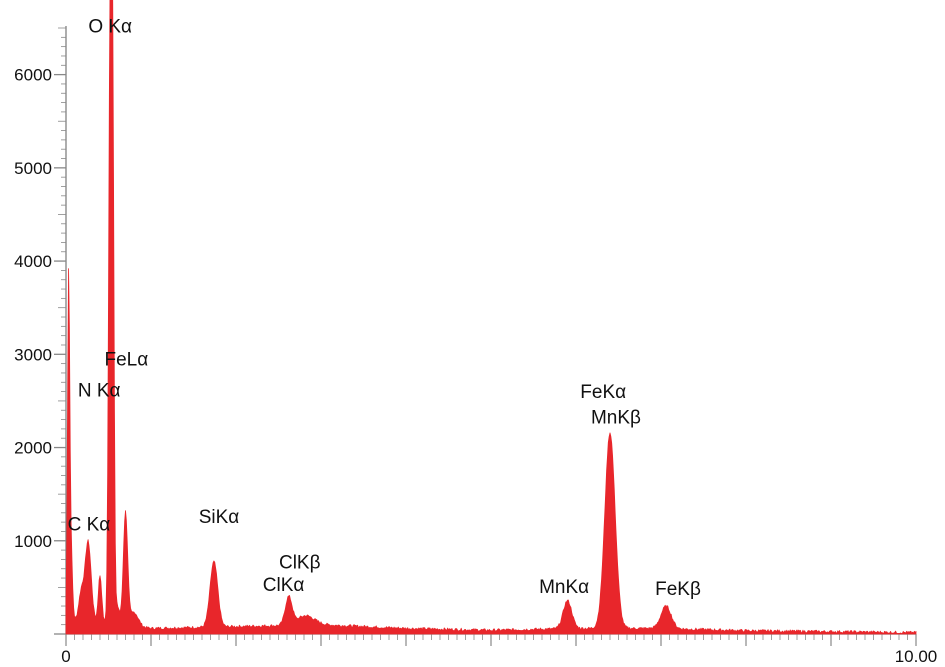  Describe the element at coordinates (99, 390) in the screenshot. I see `peak-label: N Kα` at that location.